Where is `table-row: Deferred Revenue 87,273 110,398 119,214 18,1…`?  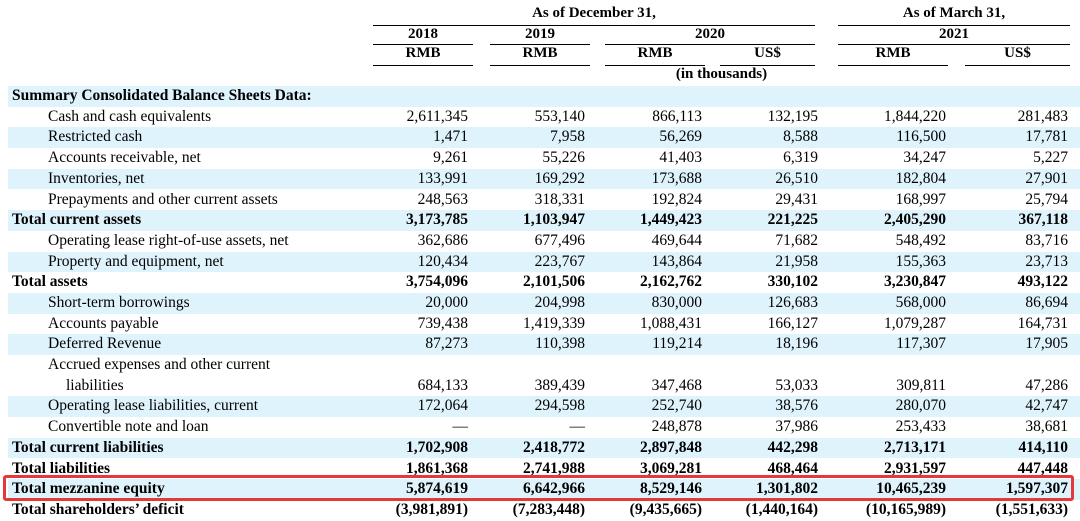 table-row: Deferred Revenue 87,273 110,398 119,214 18,1… is located at coordinates (544, 345).